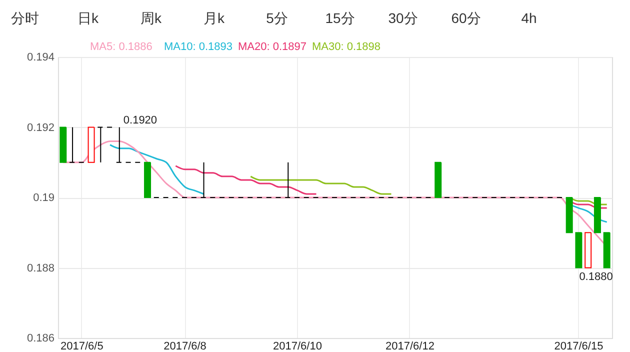 The height and width of the screenshot is (352, 630). What do you see at coordinates (198, 47) in the screenshot?
I see `text: MA10: 0.1893` at bounding box center [198, 47].